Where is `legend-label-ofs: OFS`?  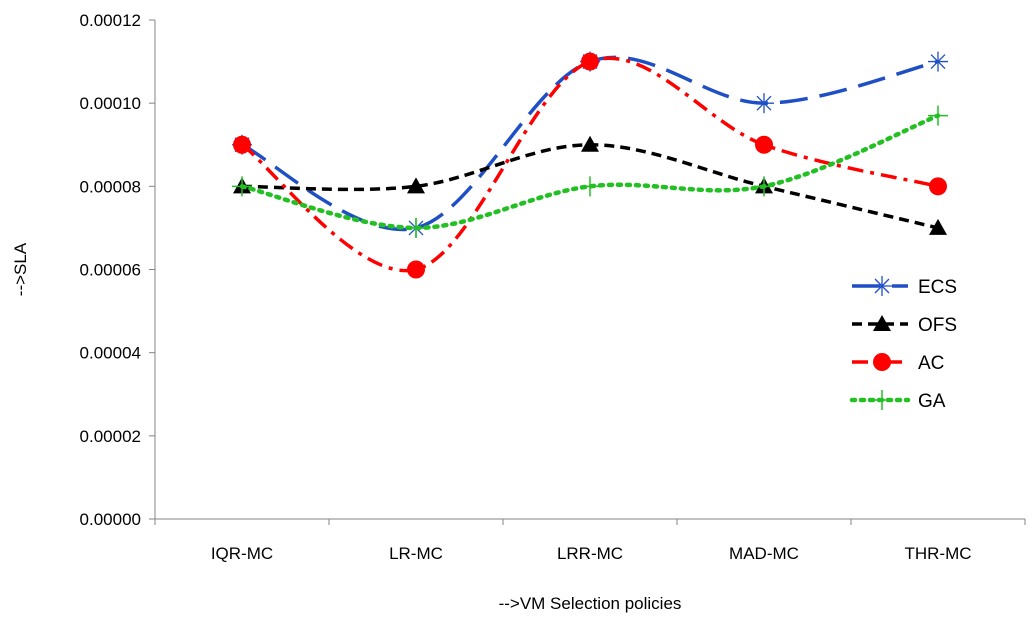 legend-label-ofs: OFS is located at coordinates (937, 325).